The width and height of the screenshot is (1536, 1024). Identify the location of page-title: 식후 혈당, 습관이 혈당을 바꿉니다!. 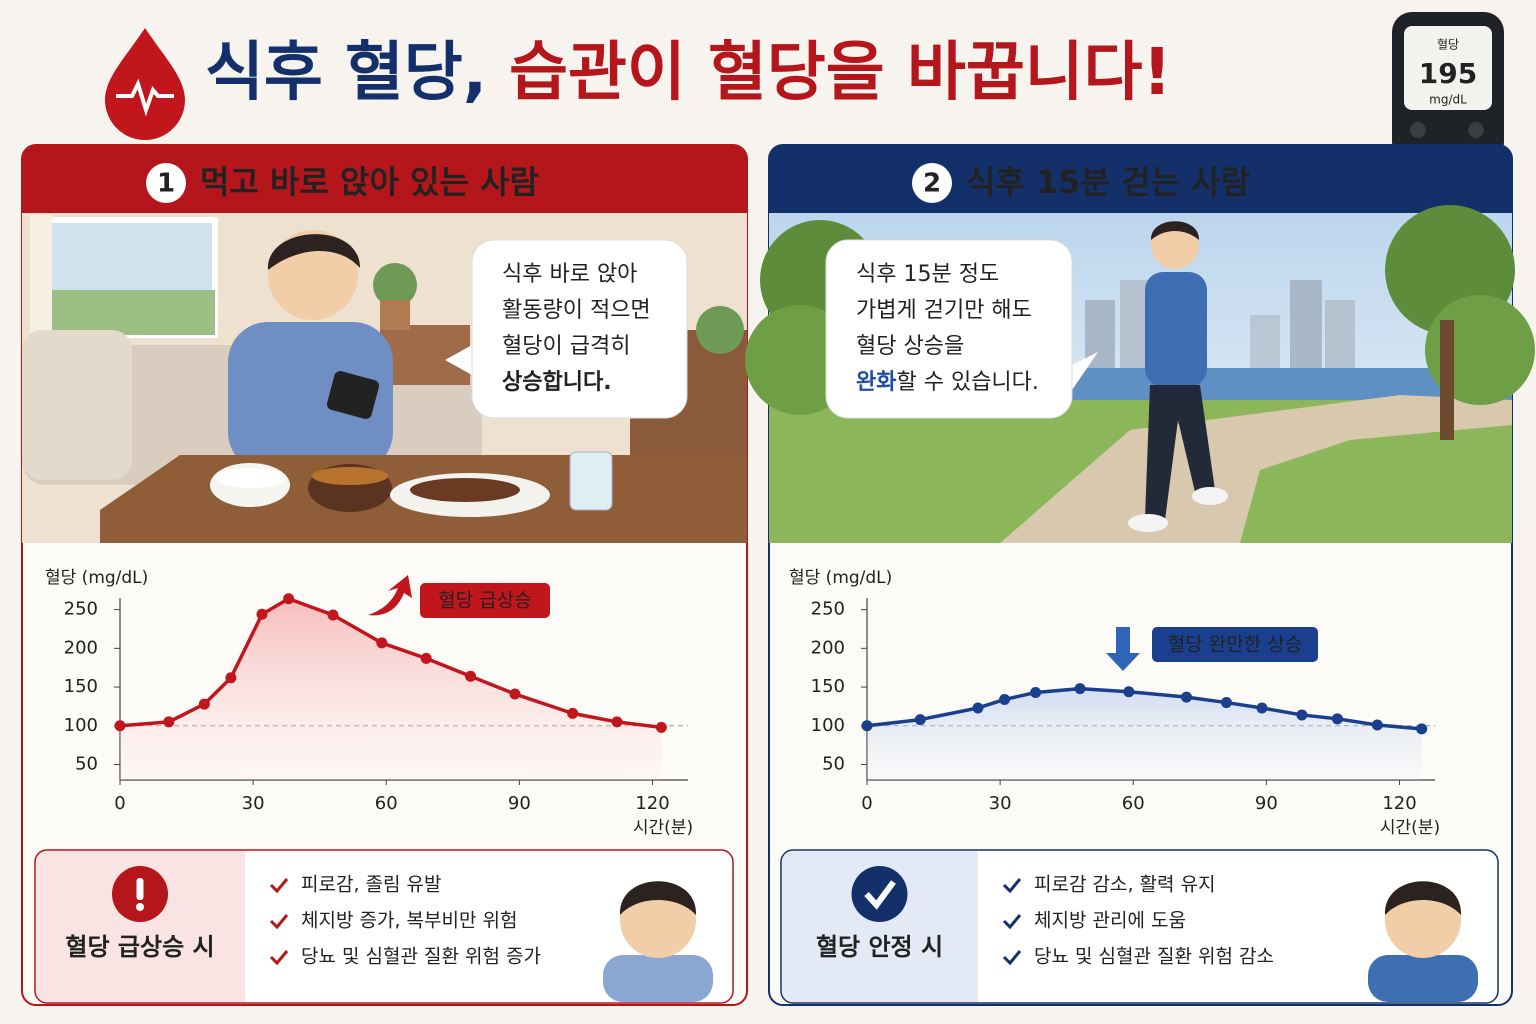
(688, 73).